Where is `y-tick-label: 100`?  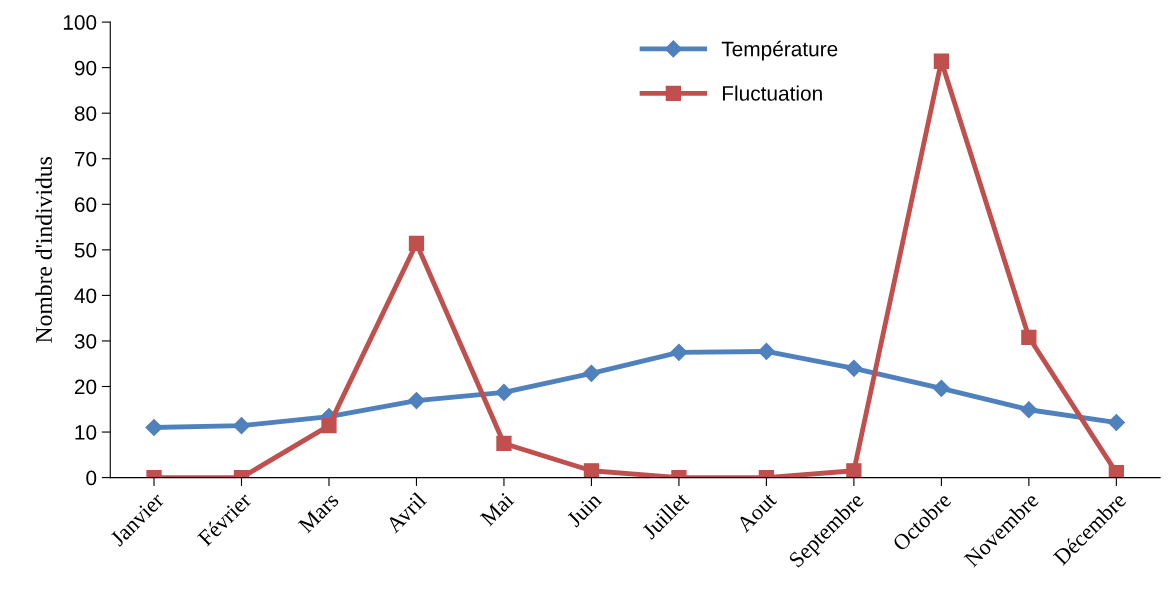 y-tick-label: 100 is located at coordinates (80, 22).